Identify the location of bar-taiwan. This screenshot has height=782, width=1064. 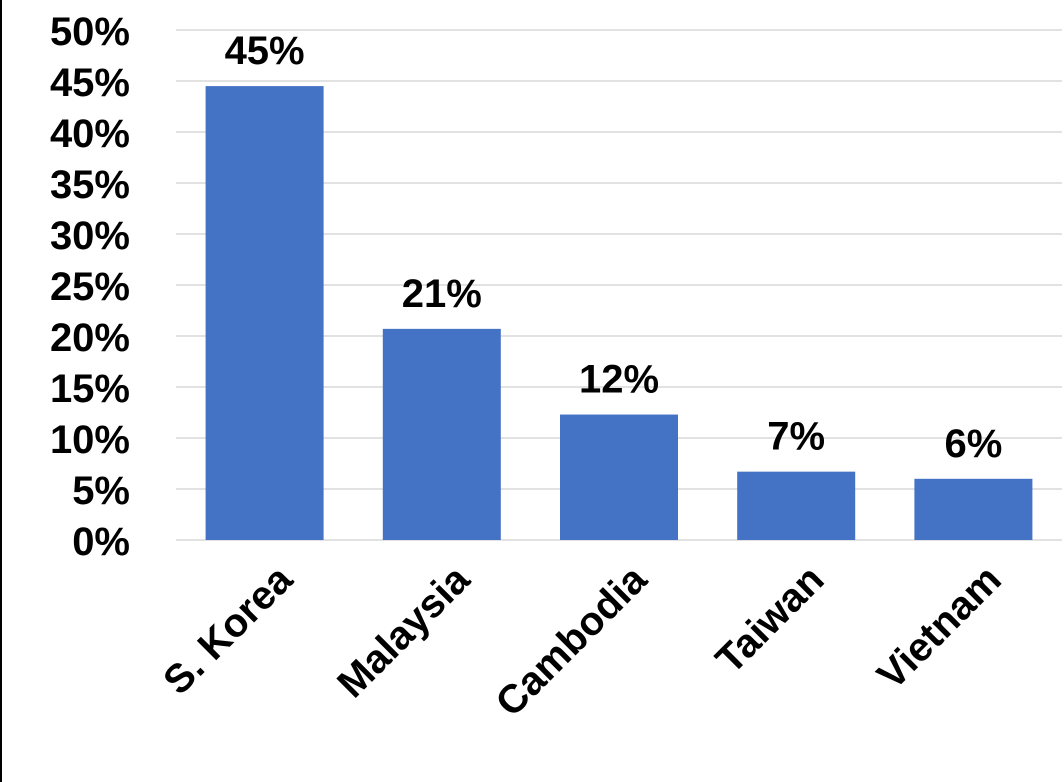
(796, 505).